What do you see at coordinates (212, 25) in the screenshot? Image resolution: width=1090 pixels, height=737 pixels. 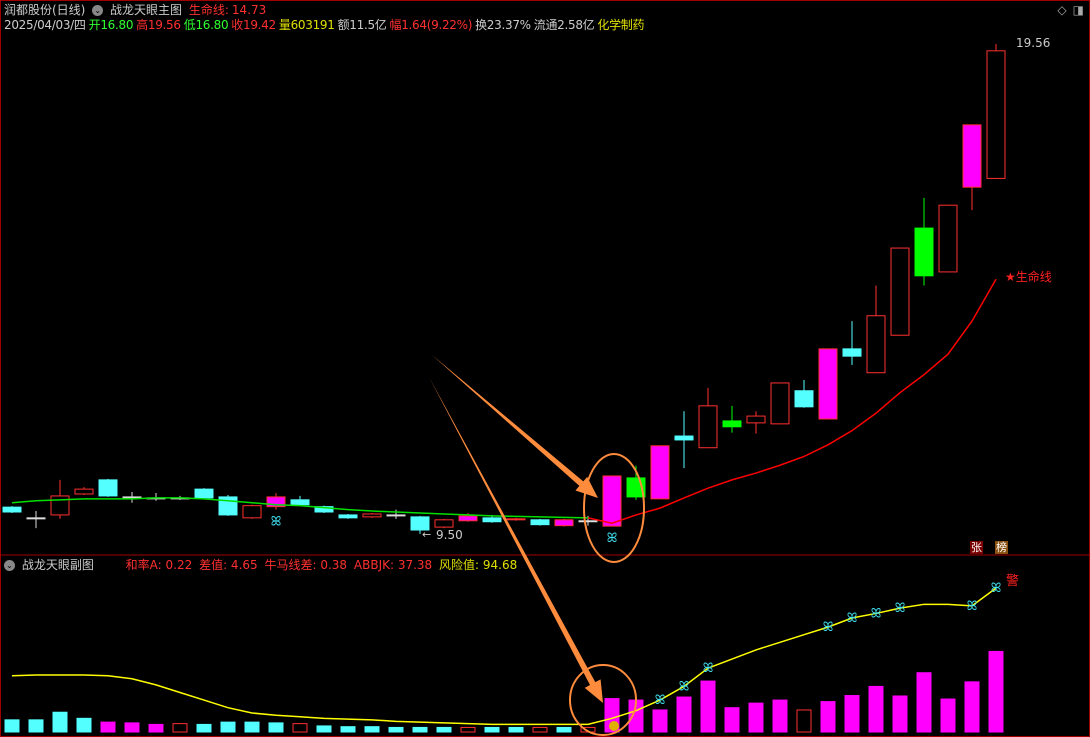 I see `low-value: 16.80` at bounding box center [212, 25].